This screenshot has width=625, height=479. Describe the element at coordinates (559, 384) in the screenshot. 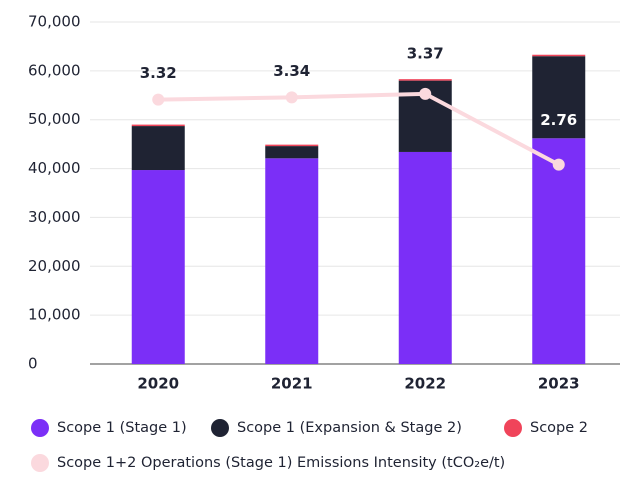

I see `x-tick-label: 2023` at that location.